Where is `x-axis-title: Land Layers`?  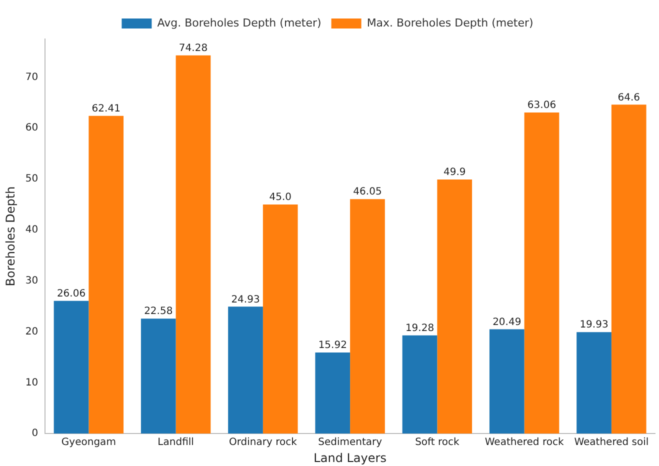
x-axis-title: Land Layers is located at coordinates (350, 457).